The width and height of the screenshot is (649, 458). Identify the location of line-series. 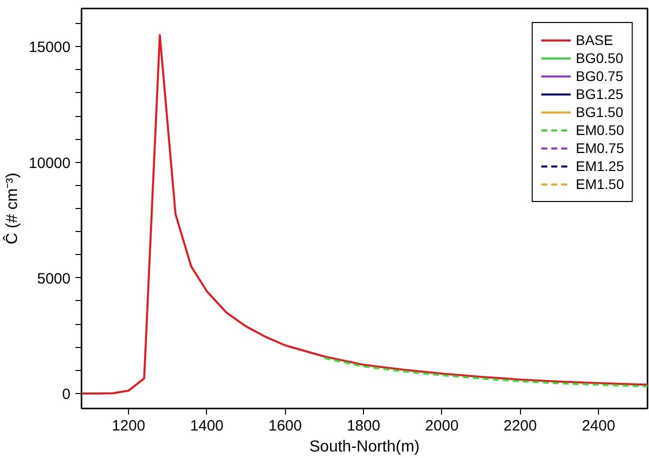
(485, 372).